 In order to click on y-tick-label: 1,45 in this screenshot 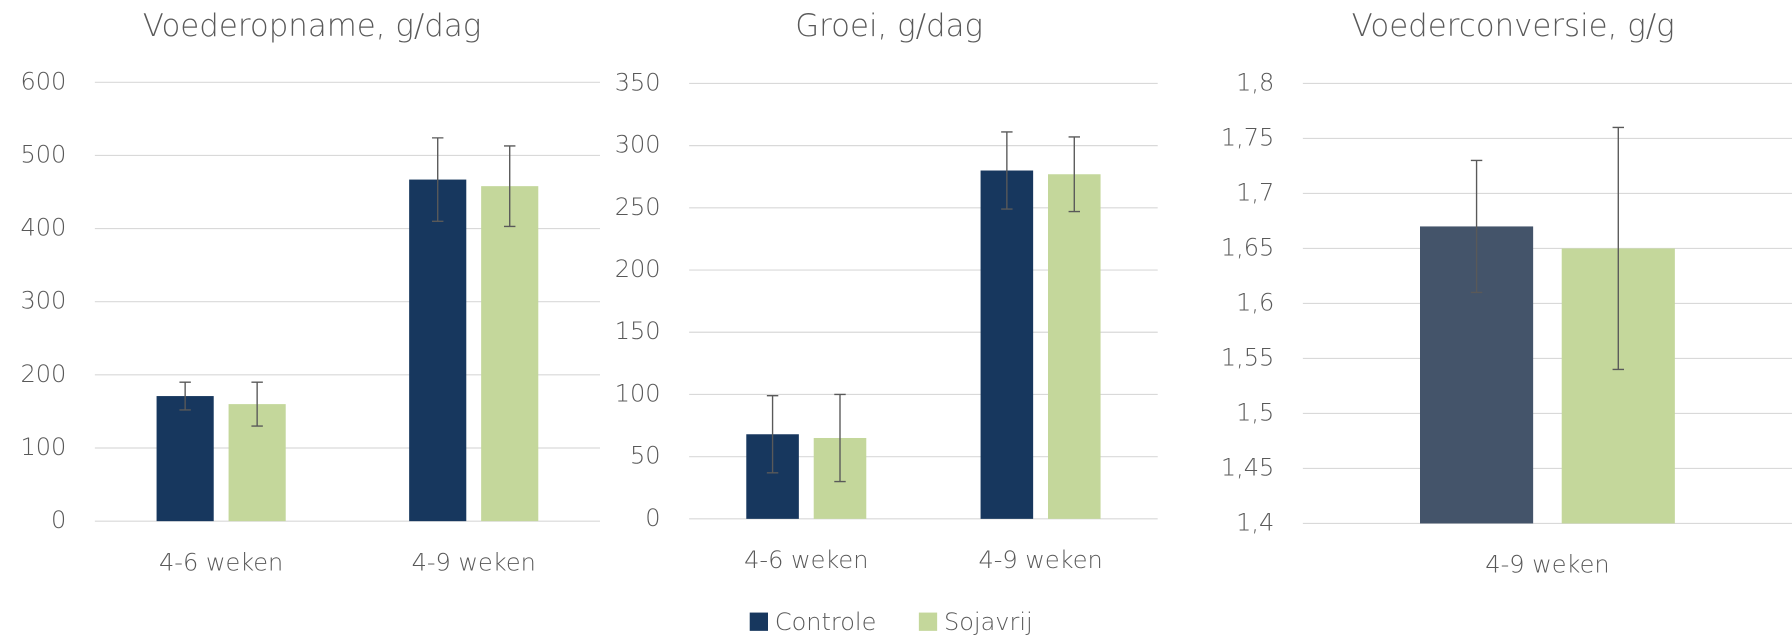, I will do `click(1247, 467)`.